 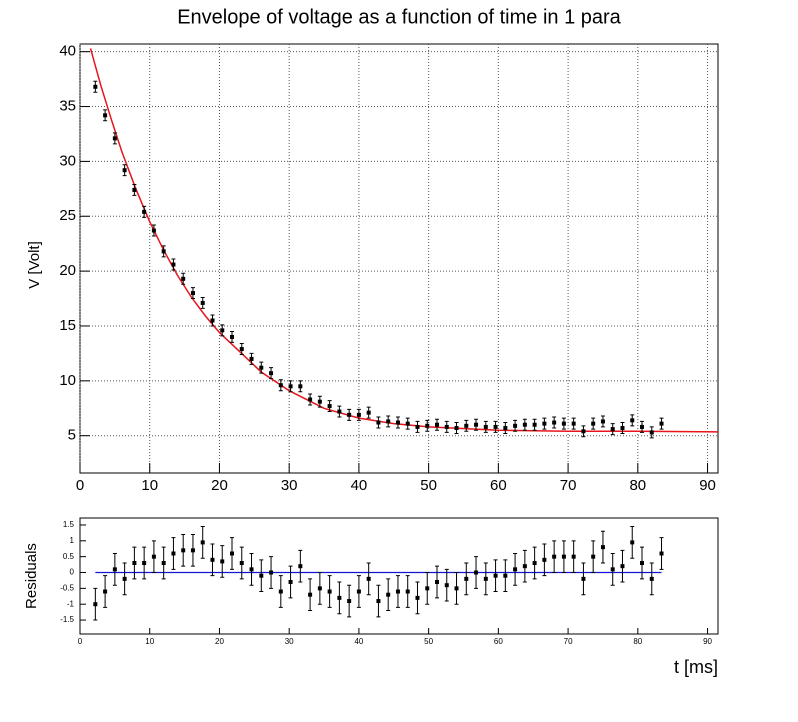 What do you see at coordinates (67, 160) in the screenshot?
I see `y-tick-label: 30` at bounding box center [67, 160].